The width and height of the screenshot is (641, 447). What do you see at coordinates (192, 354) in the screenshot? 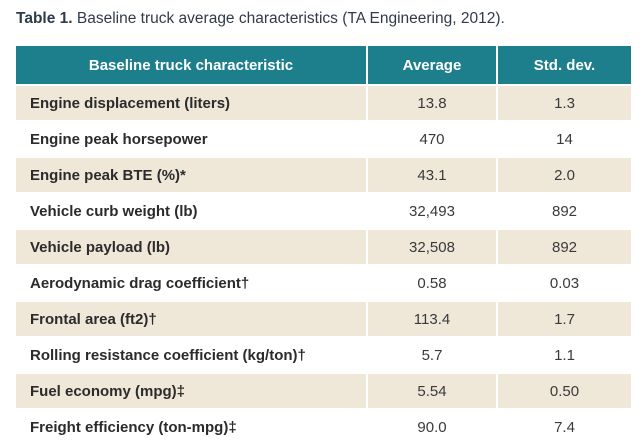
I see `row-characteristic: Rolling resistance coefficient (kg/ton)†` at bounding box center [192, 354].